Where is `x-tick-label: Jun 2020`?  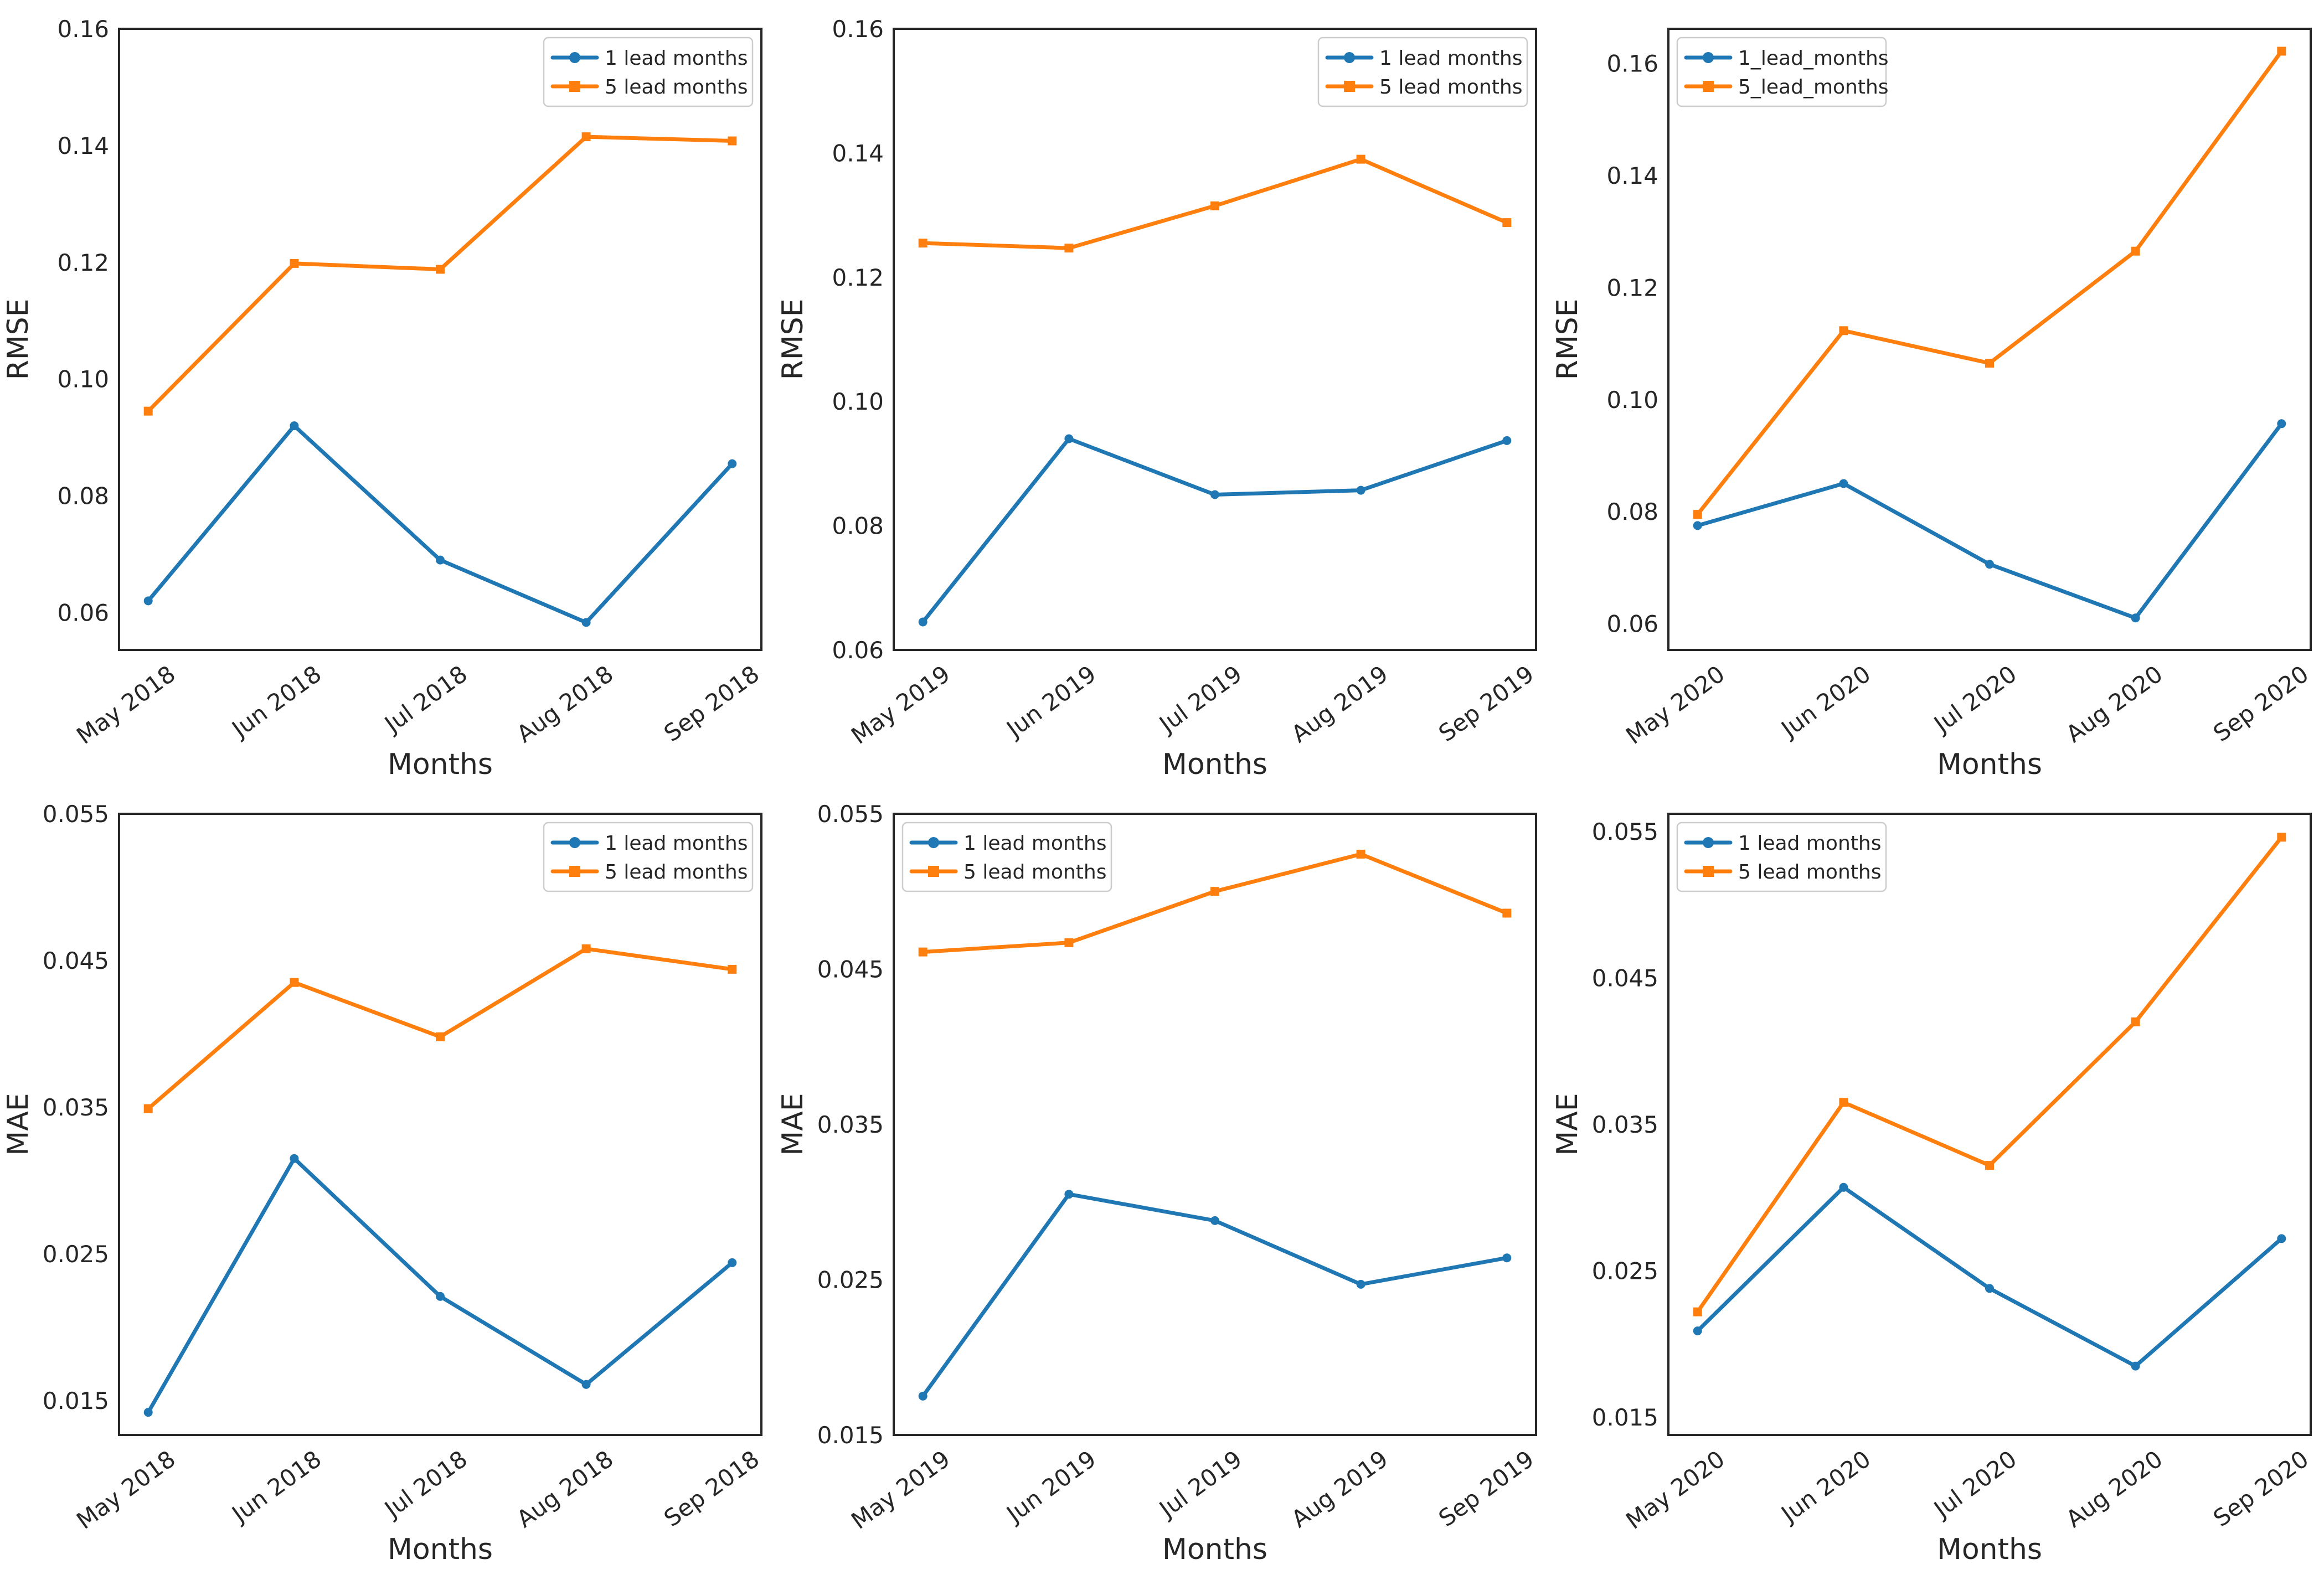 x-tick-label: Jun 2020 is located at coordinates (1826, 701).